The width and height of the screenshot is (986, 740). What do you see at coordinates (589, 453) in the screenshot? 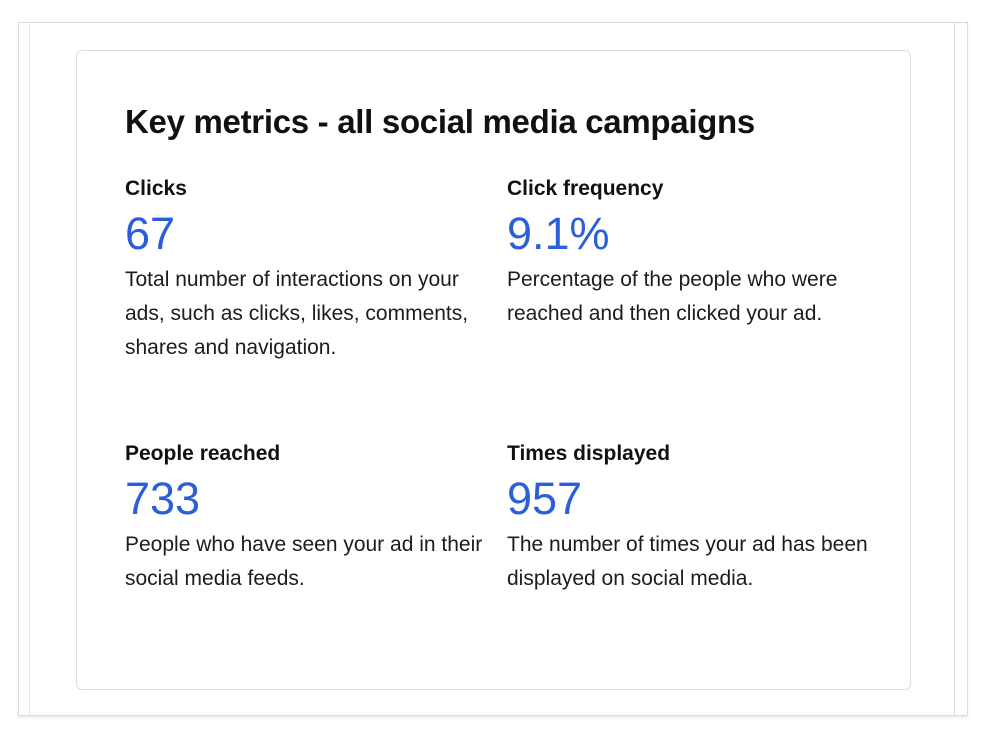
I see `metric-label: Times displayed` at bounding box center [589, 453].